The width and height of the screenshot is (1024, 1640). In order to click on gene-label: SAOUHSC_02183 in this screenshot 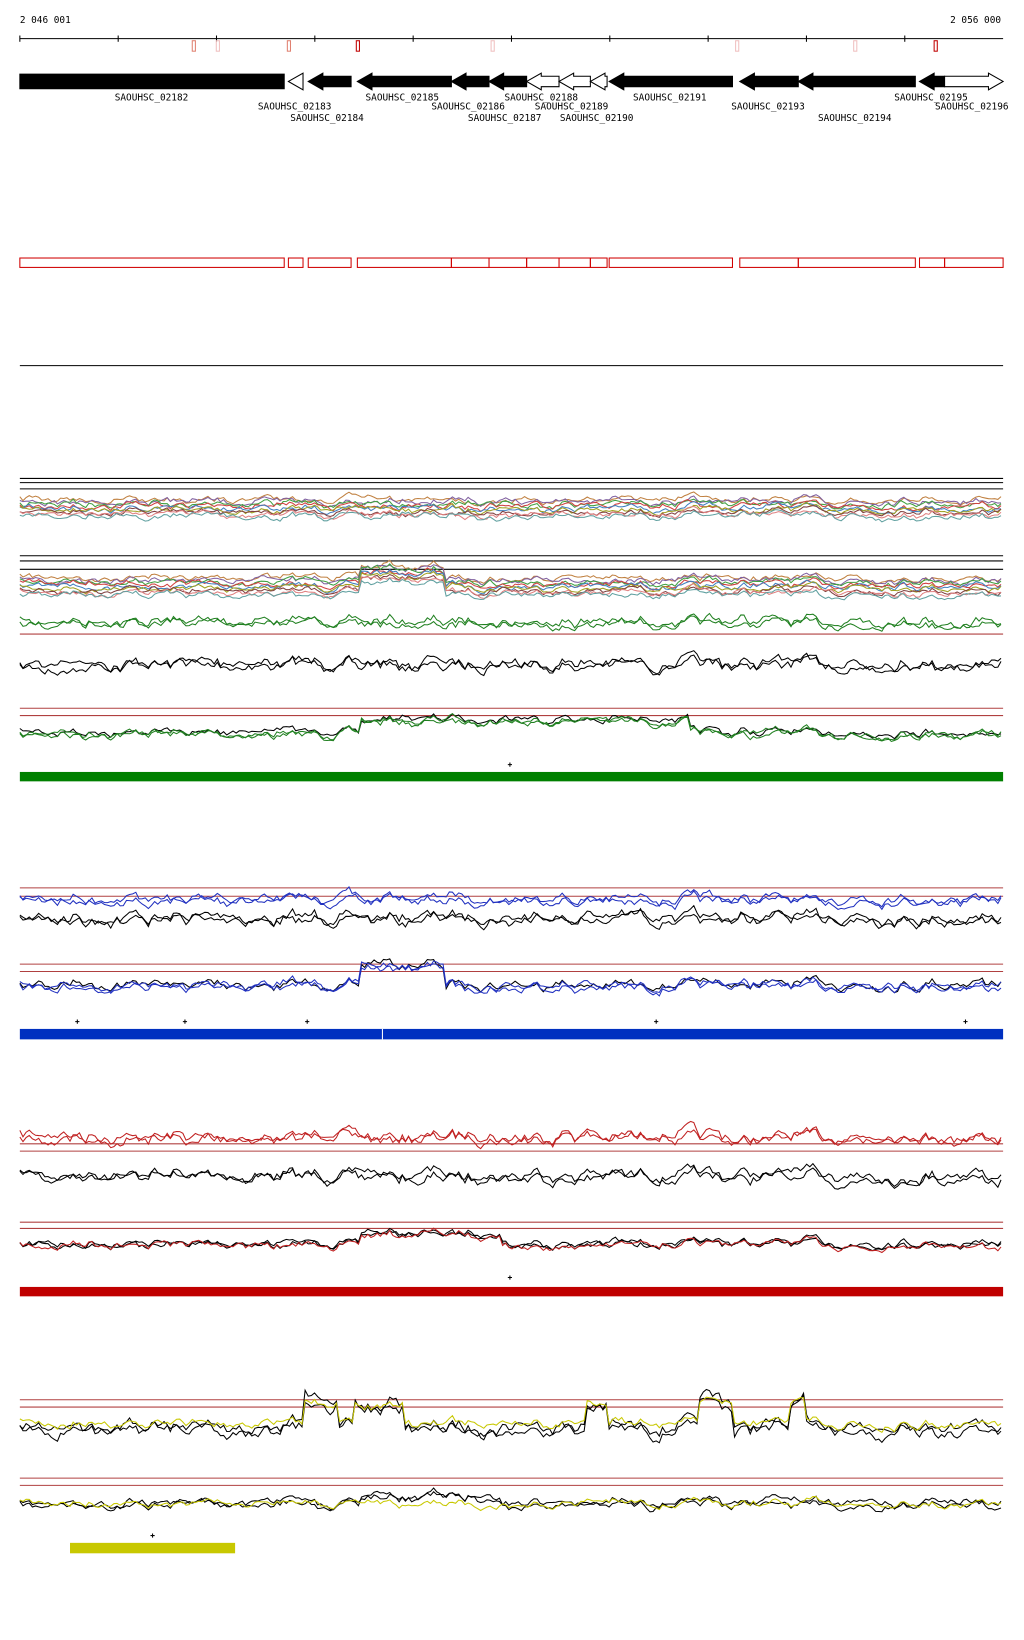, I will do `click(295, 107)`.